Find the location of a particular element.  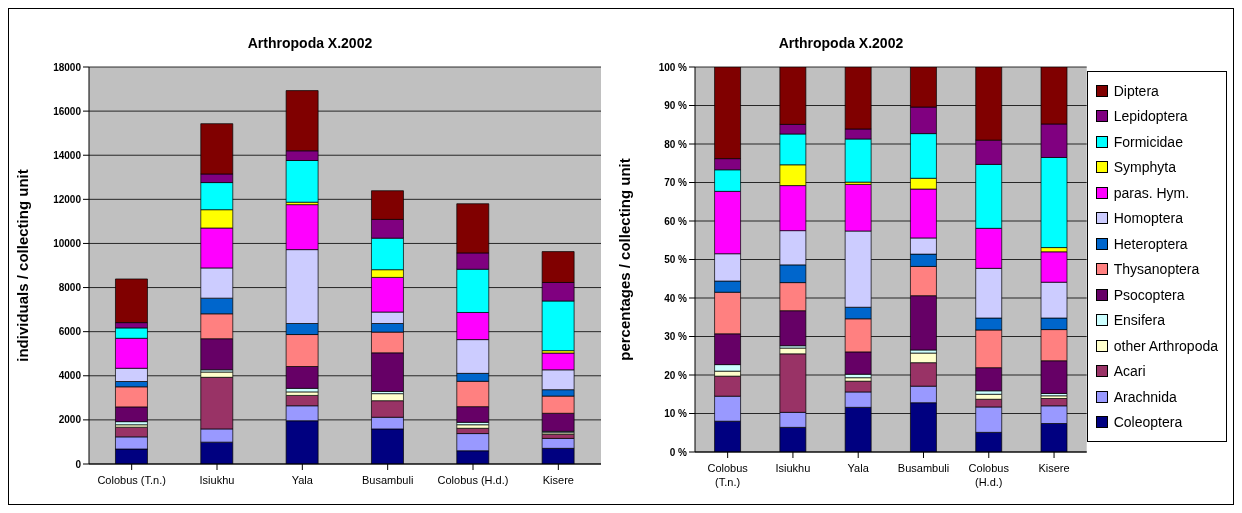

y-tick-label: 8000 is located at coordinates (70, 288).